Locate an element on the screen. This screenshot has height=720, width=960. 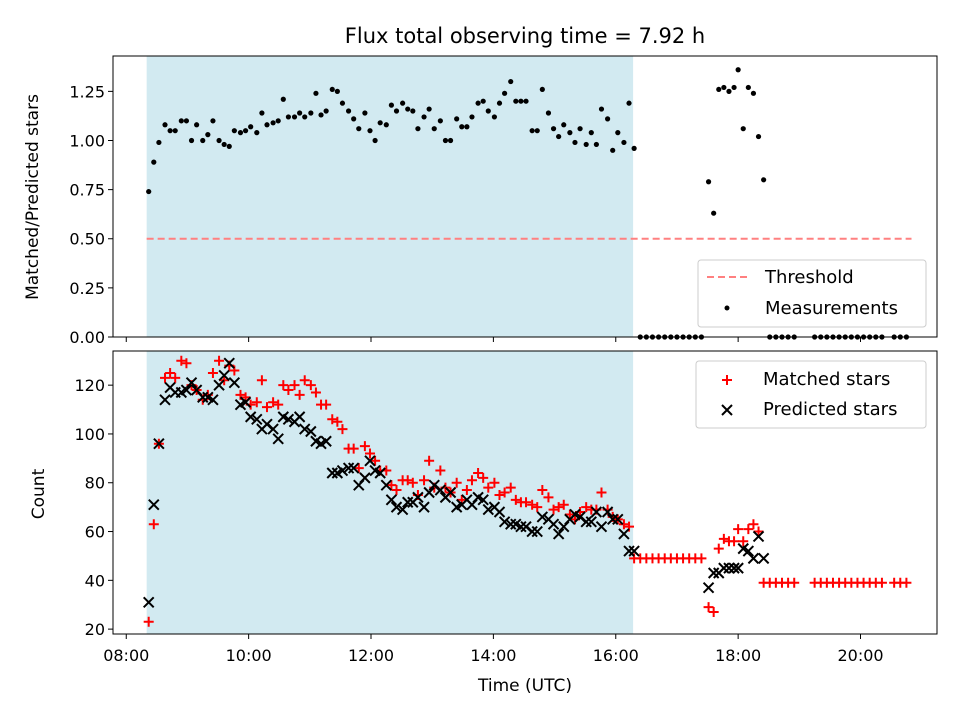
measurements-legend-marker is located at coordinates (727, 308).